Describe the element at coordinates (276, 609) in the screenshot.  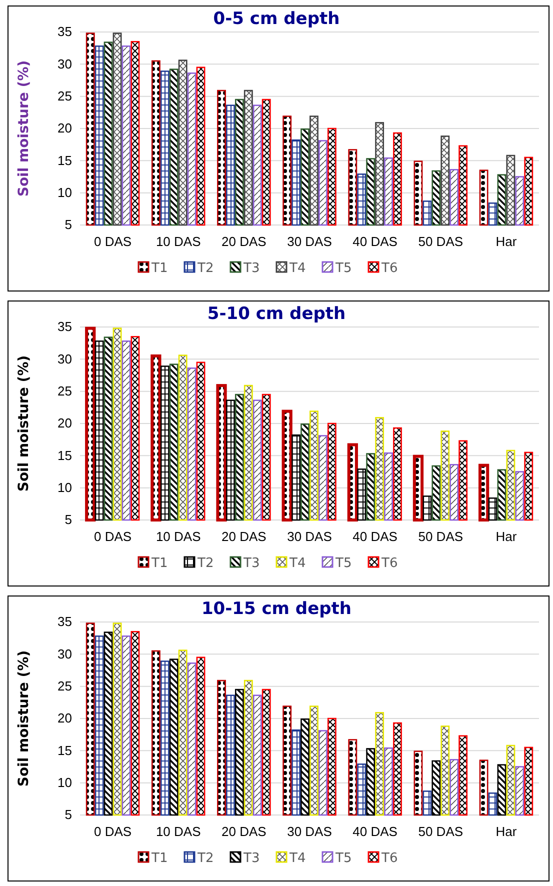
I see `chart-title: 10-15 cm depth` at that location.